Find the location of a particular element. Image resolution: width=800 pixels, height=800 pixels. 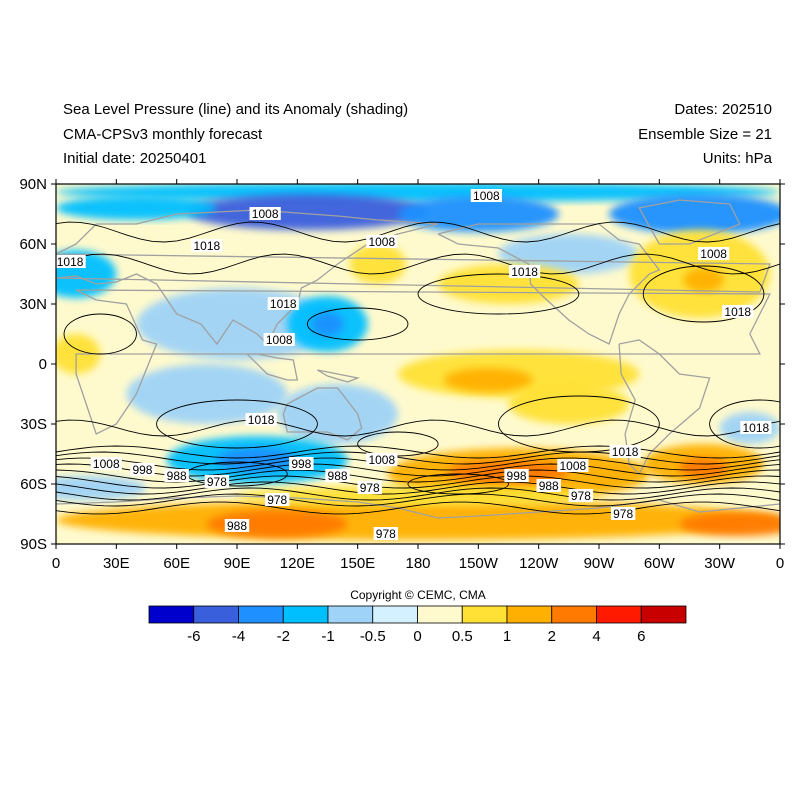

colorbar-label-2: -2 is located at coordinates (283, 636).